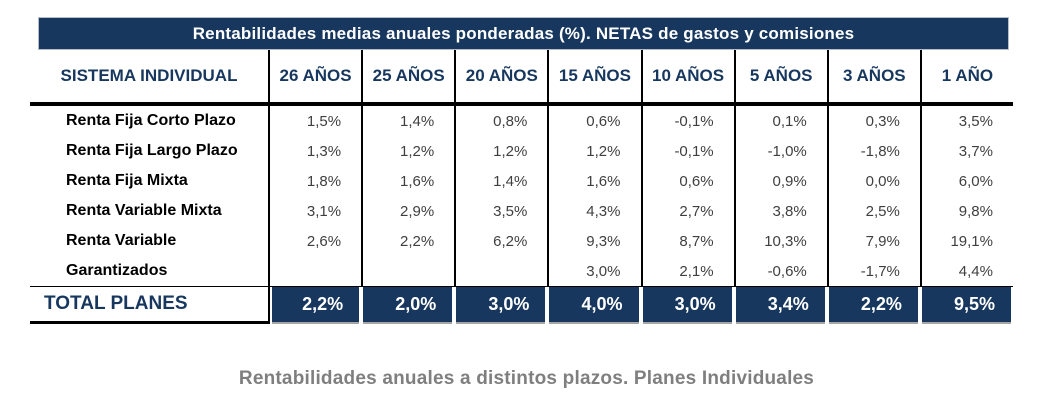 The width and height of the screenshot is (1053, 417). Describe the element at coordinates (966, 181) in the screenshot. I see `value-cell: 6,0%` at that location.